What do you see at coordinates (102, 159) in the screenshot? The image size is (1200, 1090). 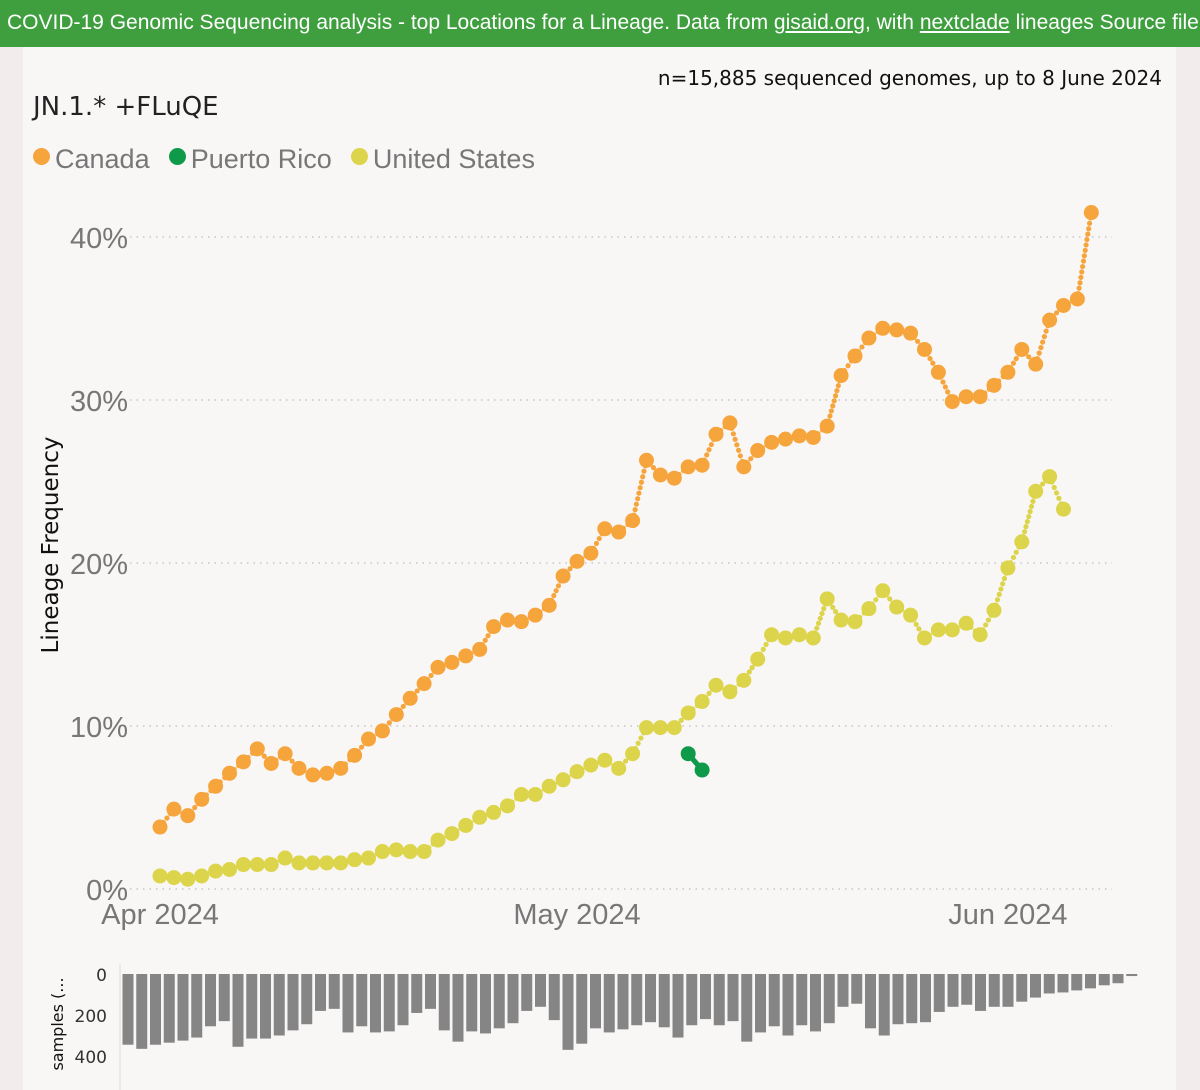 I see `legend-label-canada: Canada` at bounding box center [102, 159].